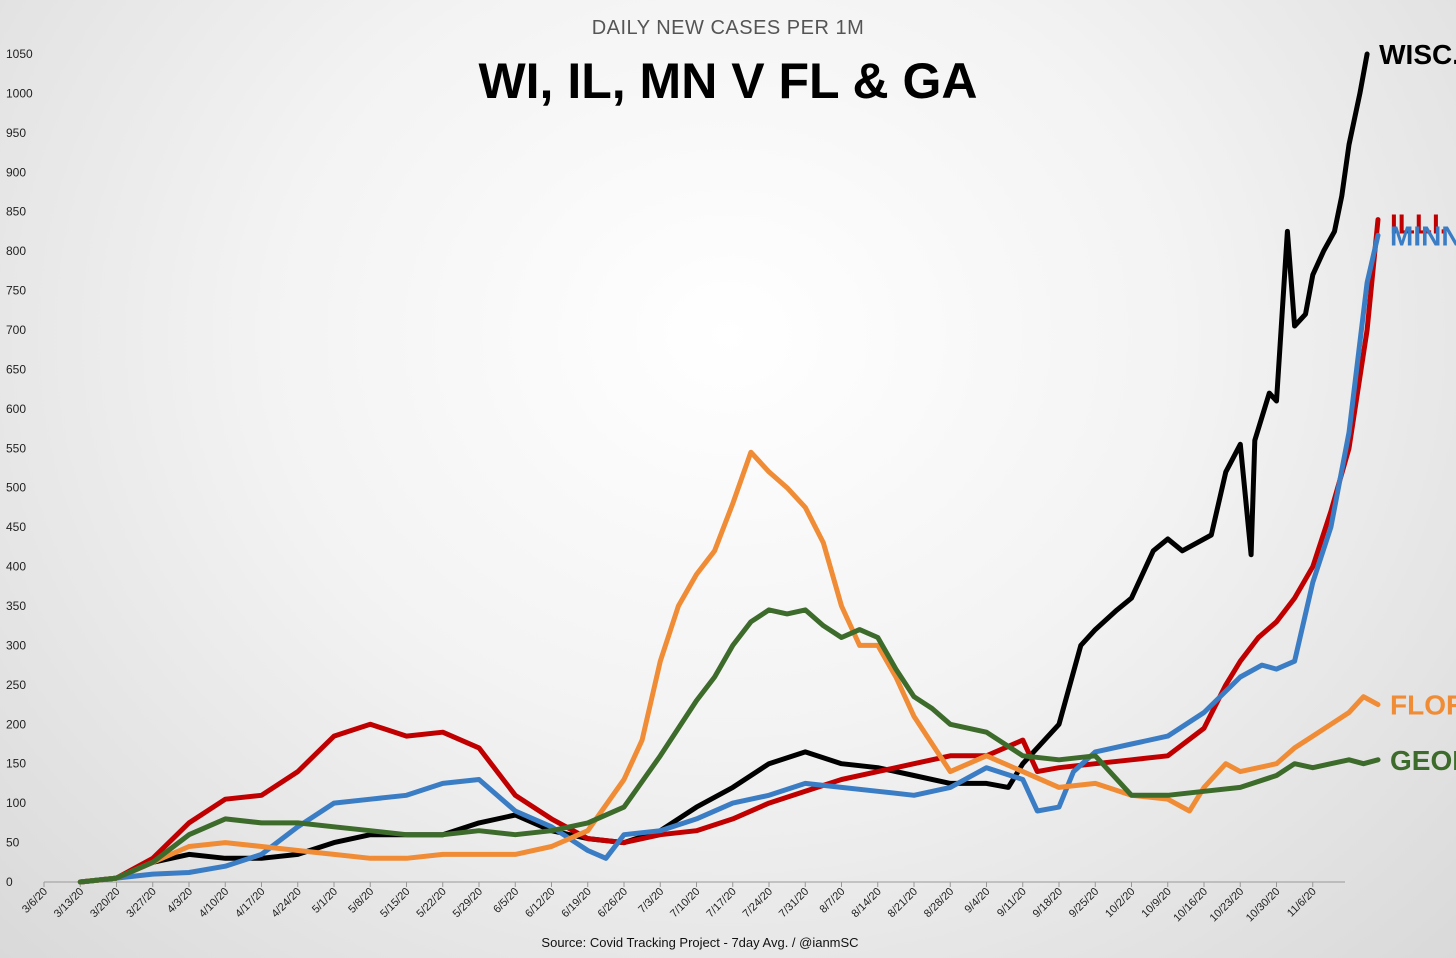 This screenshot has height=958, width=1456. What do you see at coordinates (69, 903) in the screenshot?
I see `x-tick-label: 3/13/20` at bounding box center [69, 903].